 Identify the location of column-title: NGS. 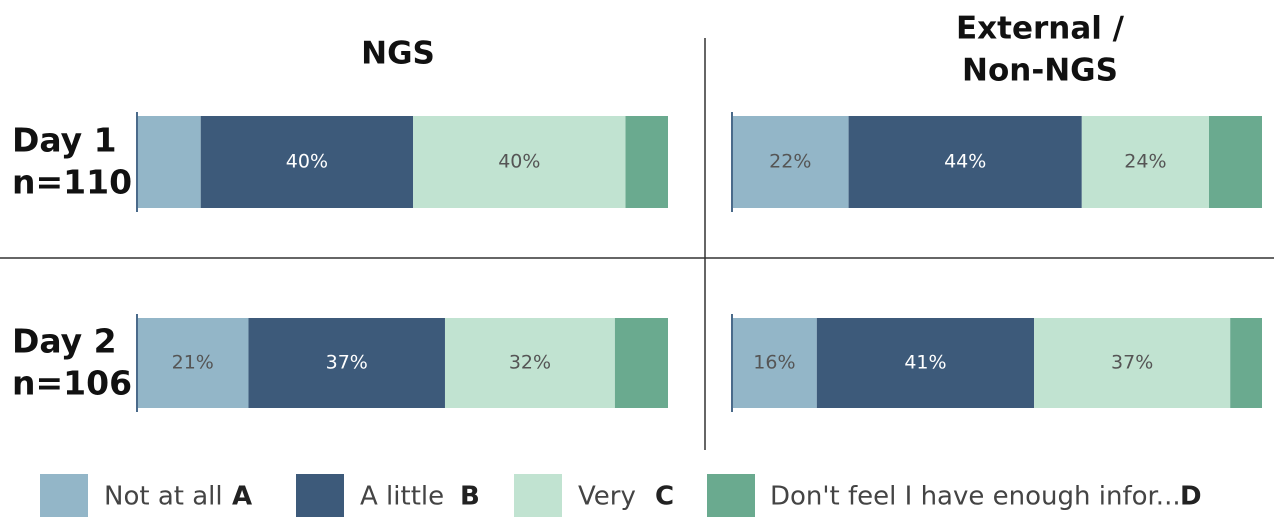
(398, 54).